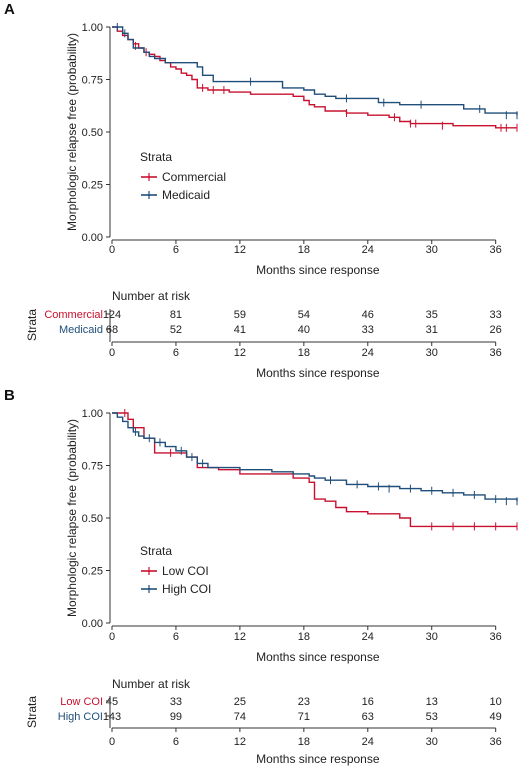 The height and width of the screenshot is (768, 520). I want to click on legend-entry: Medicaid, so click(186, 195).